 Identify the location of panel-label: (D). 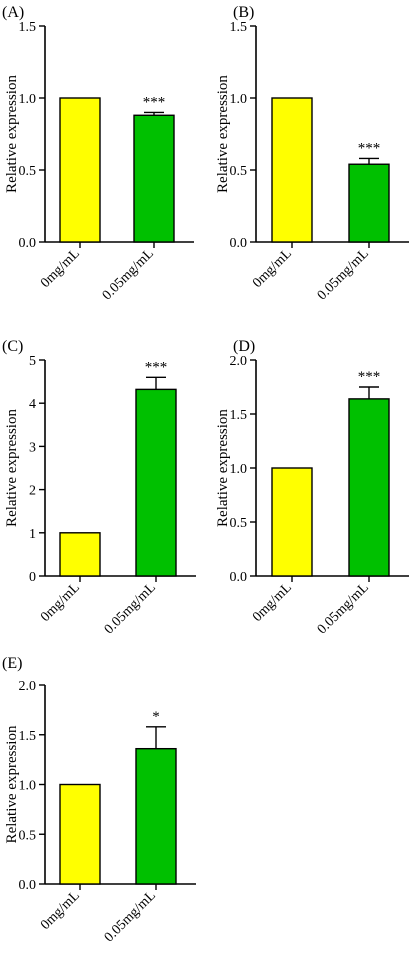
(244, 346).